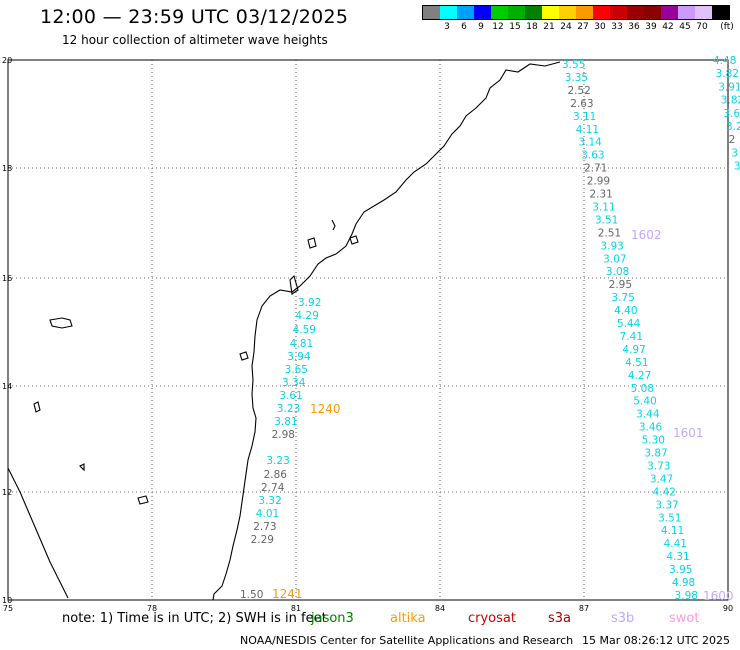 The width and height of the screenshot is (740, 650). What do you see at coordinates (532, 27) in the screenshot?
I see `legend-tick-label: 18` at bounding box center [532, 27].